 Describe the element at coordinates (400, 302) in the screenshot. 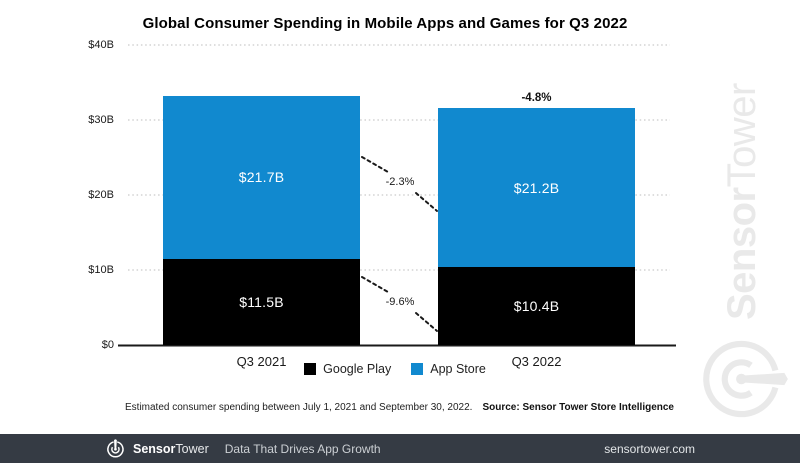

I see `google-play-change-annotation: -9.6%` at that location.